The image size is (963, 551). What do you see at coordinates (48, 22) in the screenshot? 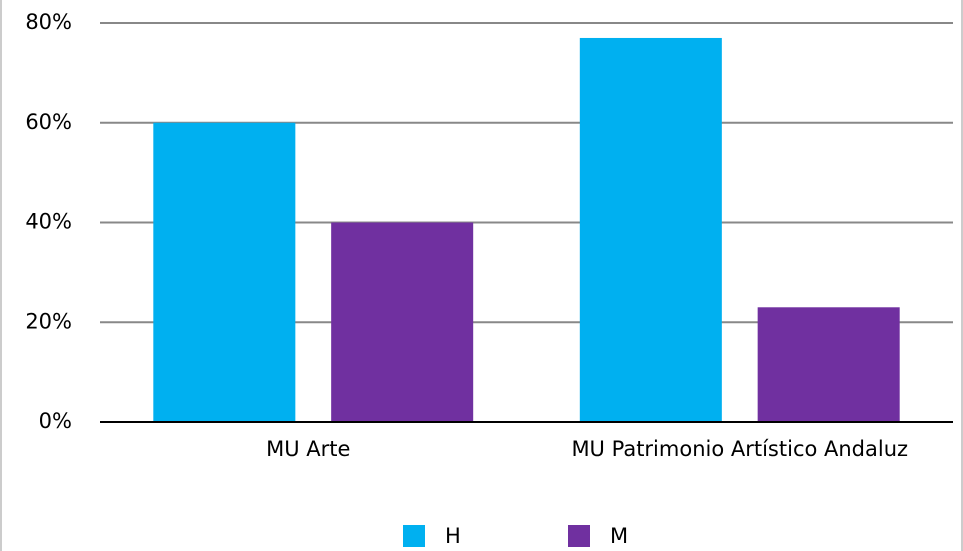
I see `y-tick-label: 80%` at bounding box center [48, 22].